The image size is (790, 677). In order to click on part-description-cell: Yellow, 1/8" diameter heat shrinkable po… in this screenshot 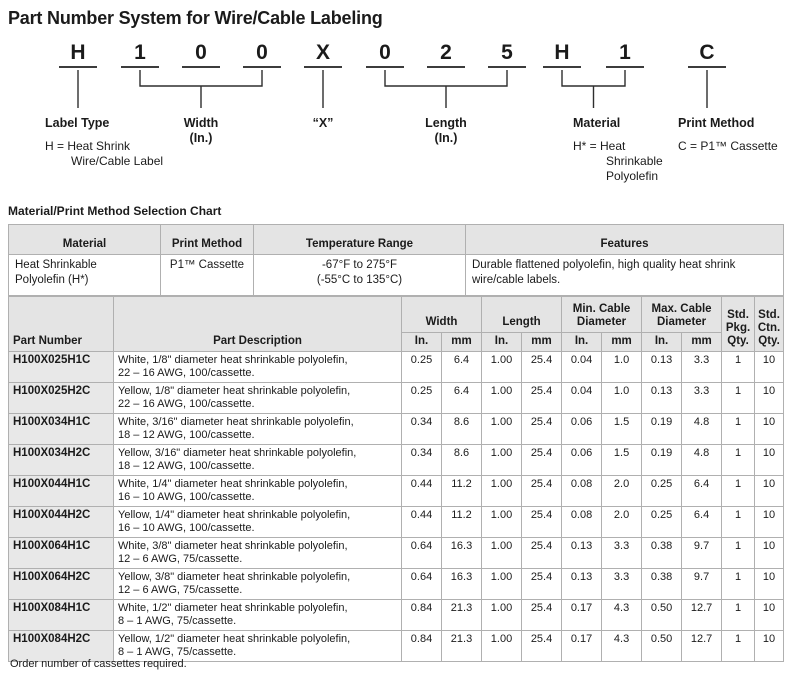, I will do `click(257, 398)`.